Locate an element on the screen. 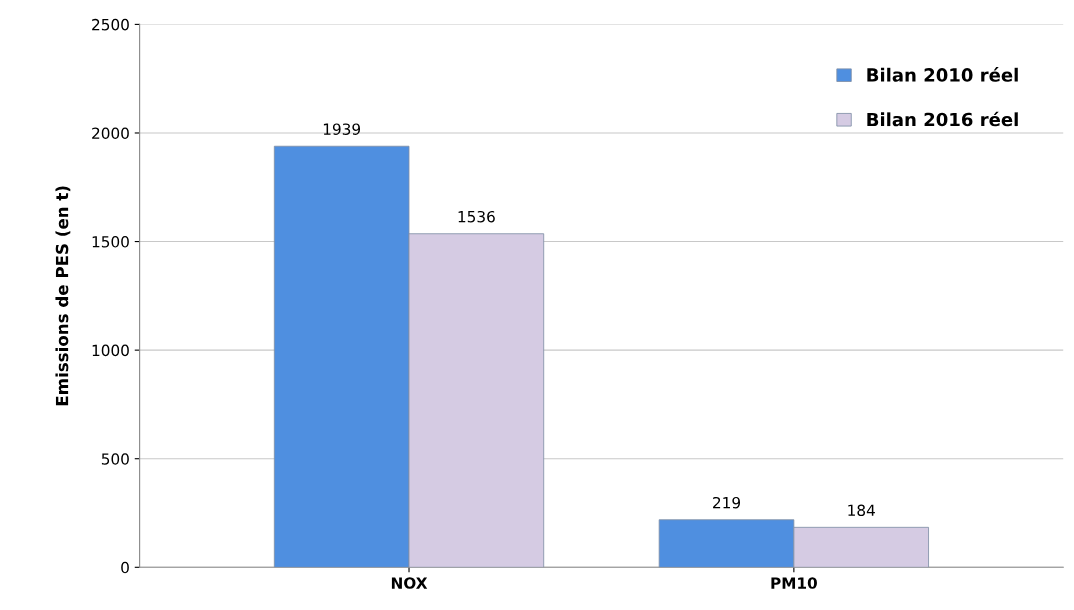 This screenshot has width=1074, height=610. x-tick-label: PM10 is located at coordinates (794, 583).